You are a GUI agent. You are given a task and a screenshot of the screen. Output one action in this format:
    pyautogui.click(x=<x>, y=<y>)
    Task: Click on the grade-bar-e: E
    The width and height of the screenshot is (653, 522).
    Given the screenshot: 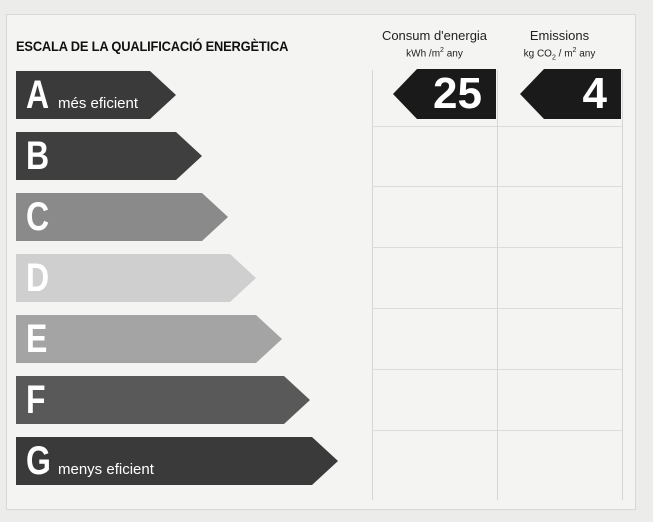 What is the action you would take?
    pyautogui.click(x=149, y=339)
    